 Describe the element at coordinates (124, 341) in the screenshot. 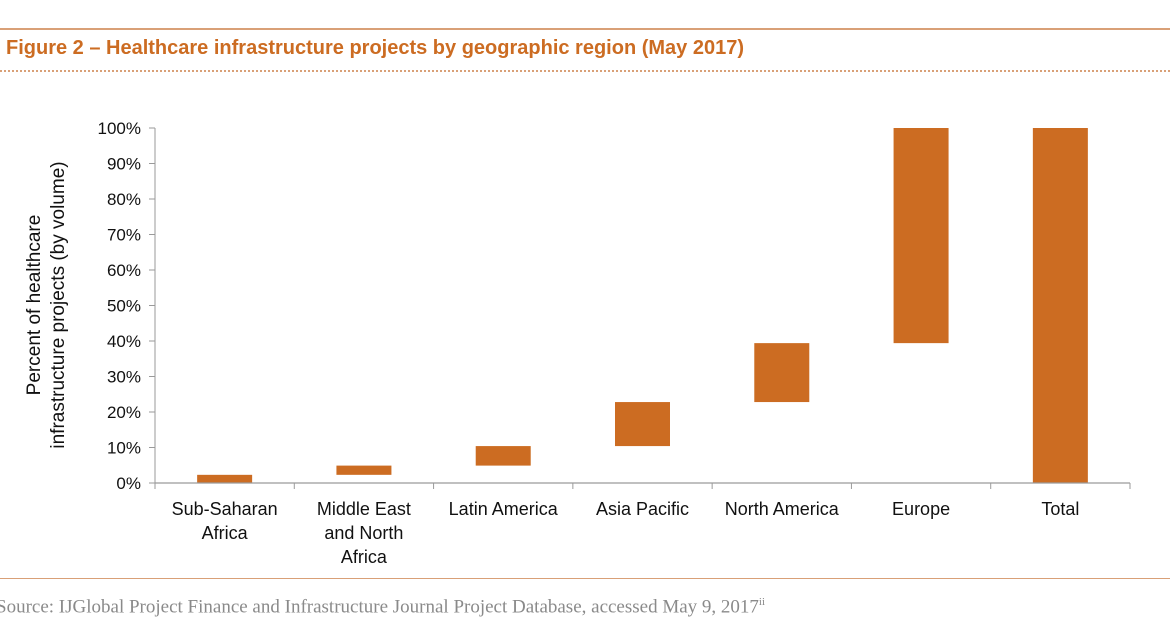

I see `y-tick-label: 40%` at that location.